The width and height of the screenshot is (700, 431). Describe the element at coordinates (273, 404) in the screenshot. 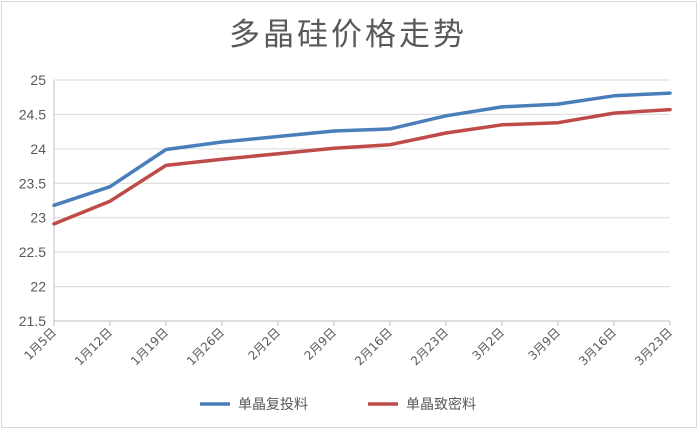

I see `legend-label: 单晶复投料` at that location.